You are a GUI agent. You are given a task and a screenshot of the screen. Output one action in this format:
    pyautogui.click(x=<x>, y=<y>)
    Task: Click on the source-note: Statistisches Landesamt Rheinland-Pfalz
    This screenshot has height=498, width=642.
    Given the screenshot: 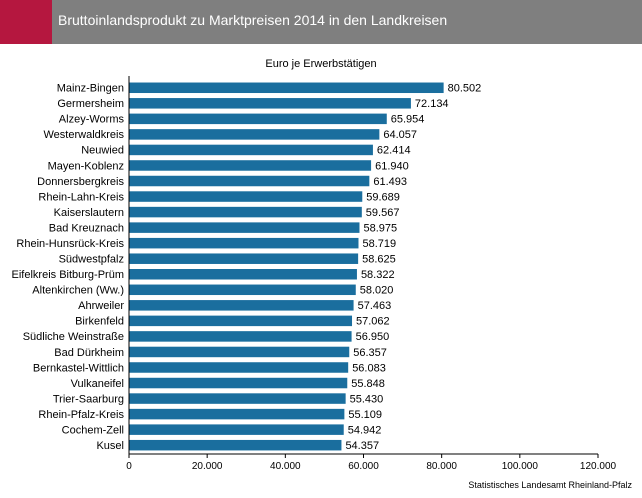 What is the action you would take?
    pyautogui.click(x=550, y=485)
    